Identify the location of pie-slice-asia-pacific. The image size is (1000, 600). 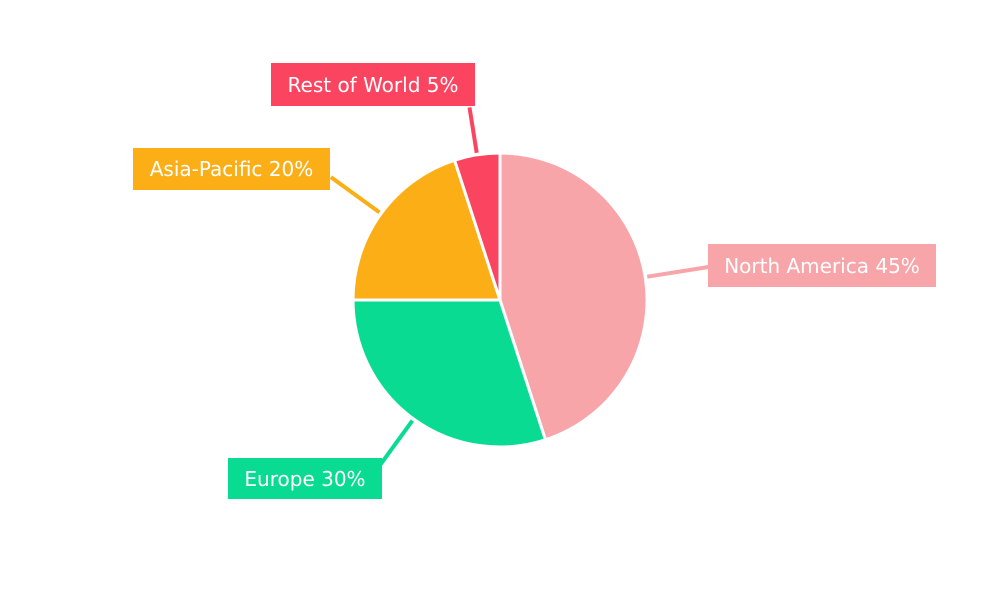
(427, 230).